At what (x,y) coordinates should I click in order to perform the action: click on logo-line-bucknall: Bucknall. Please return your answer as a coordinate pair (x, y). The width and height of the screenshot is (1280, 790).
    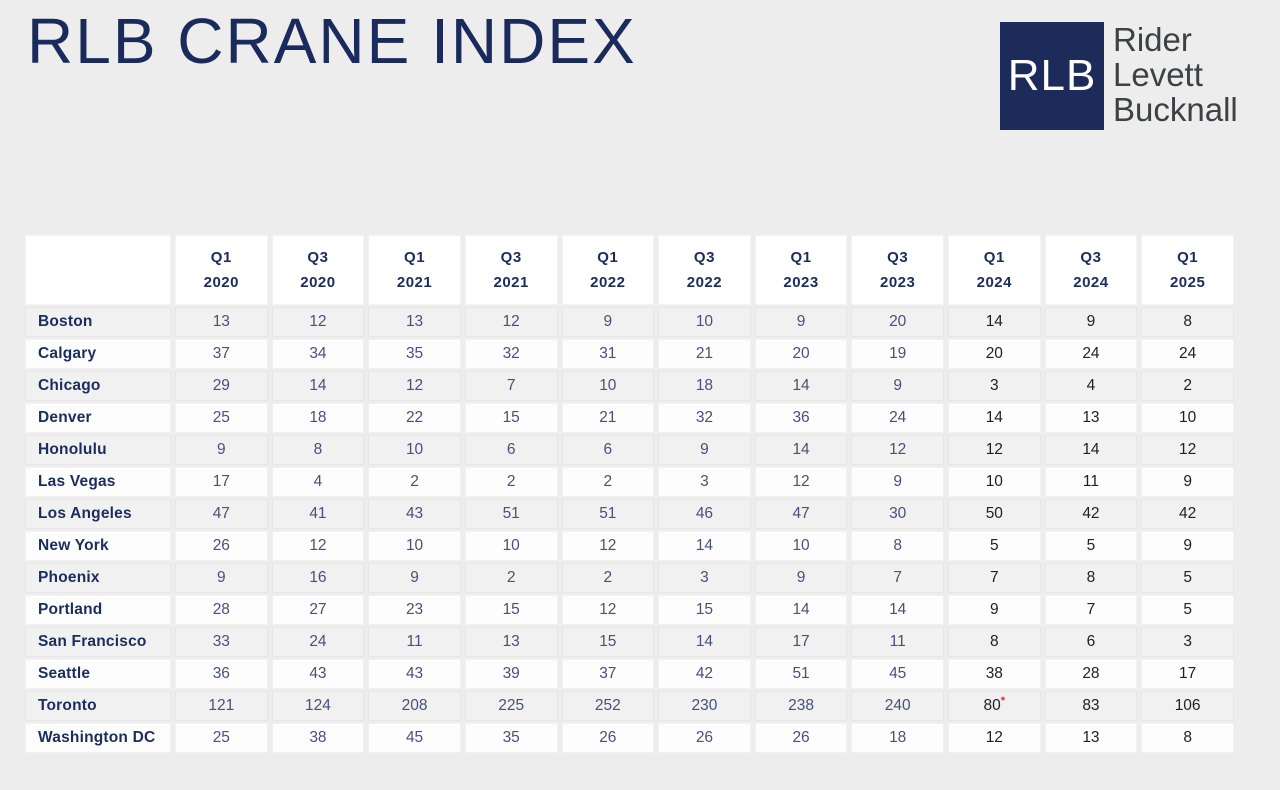
    Looking at the image, I should click on (1175, 109).